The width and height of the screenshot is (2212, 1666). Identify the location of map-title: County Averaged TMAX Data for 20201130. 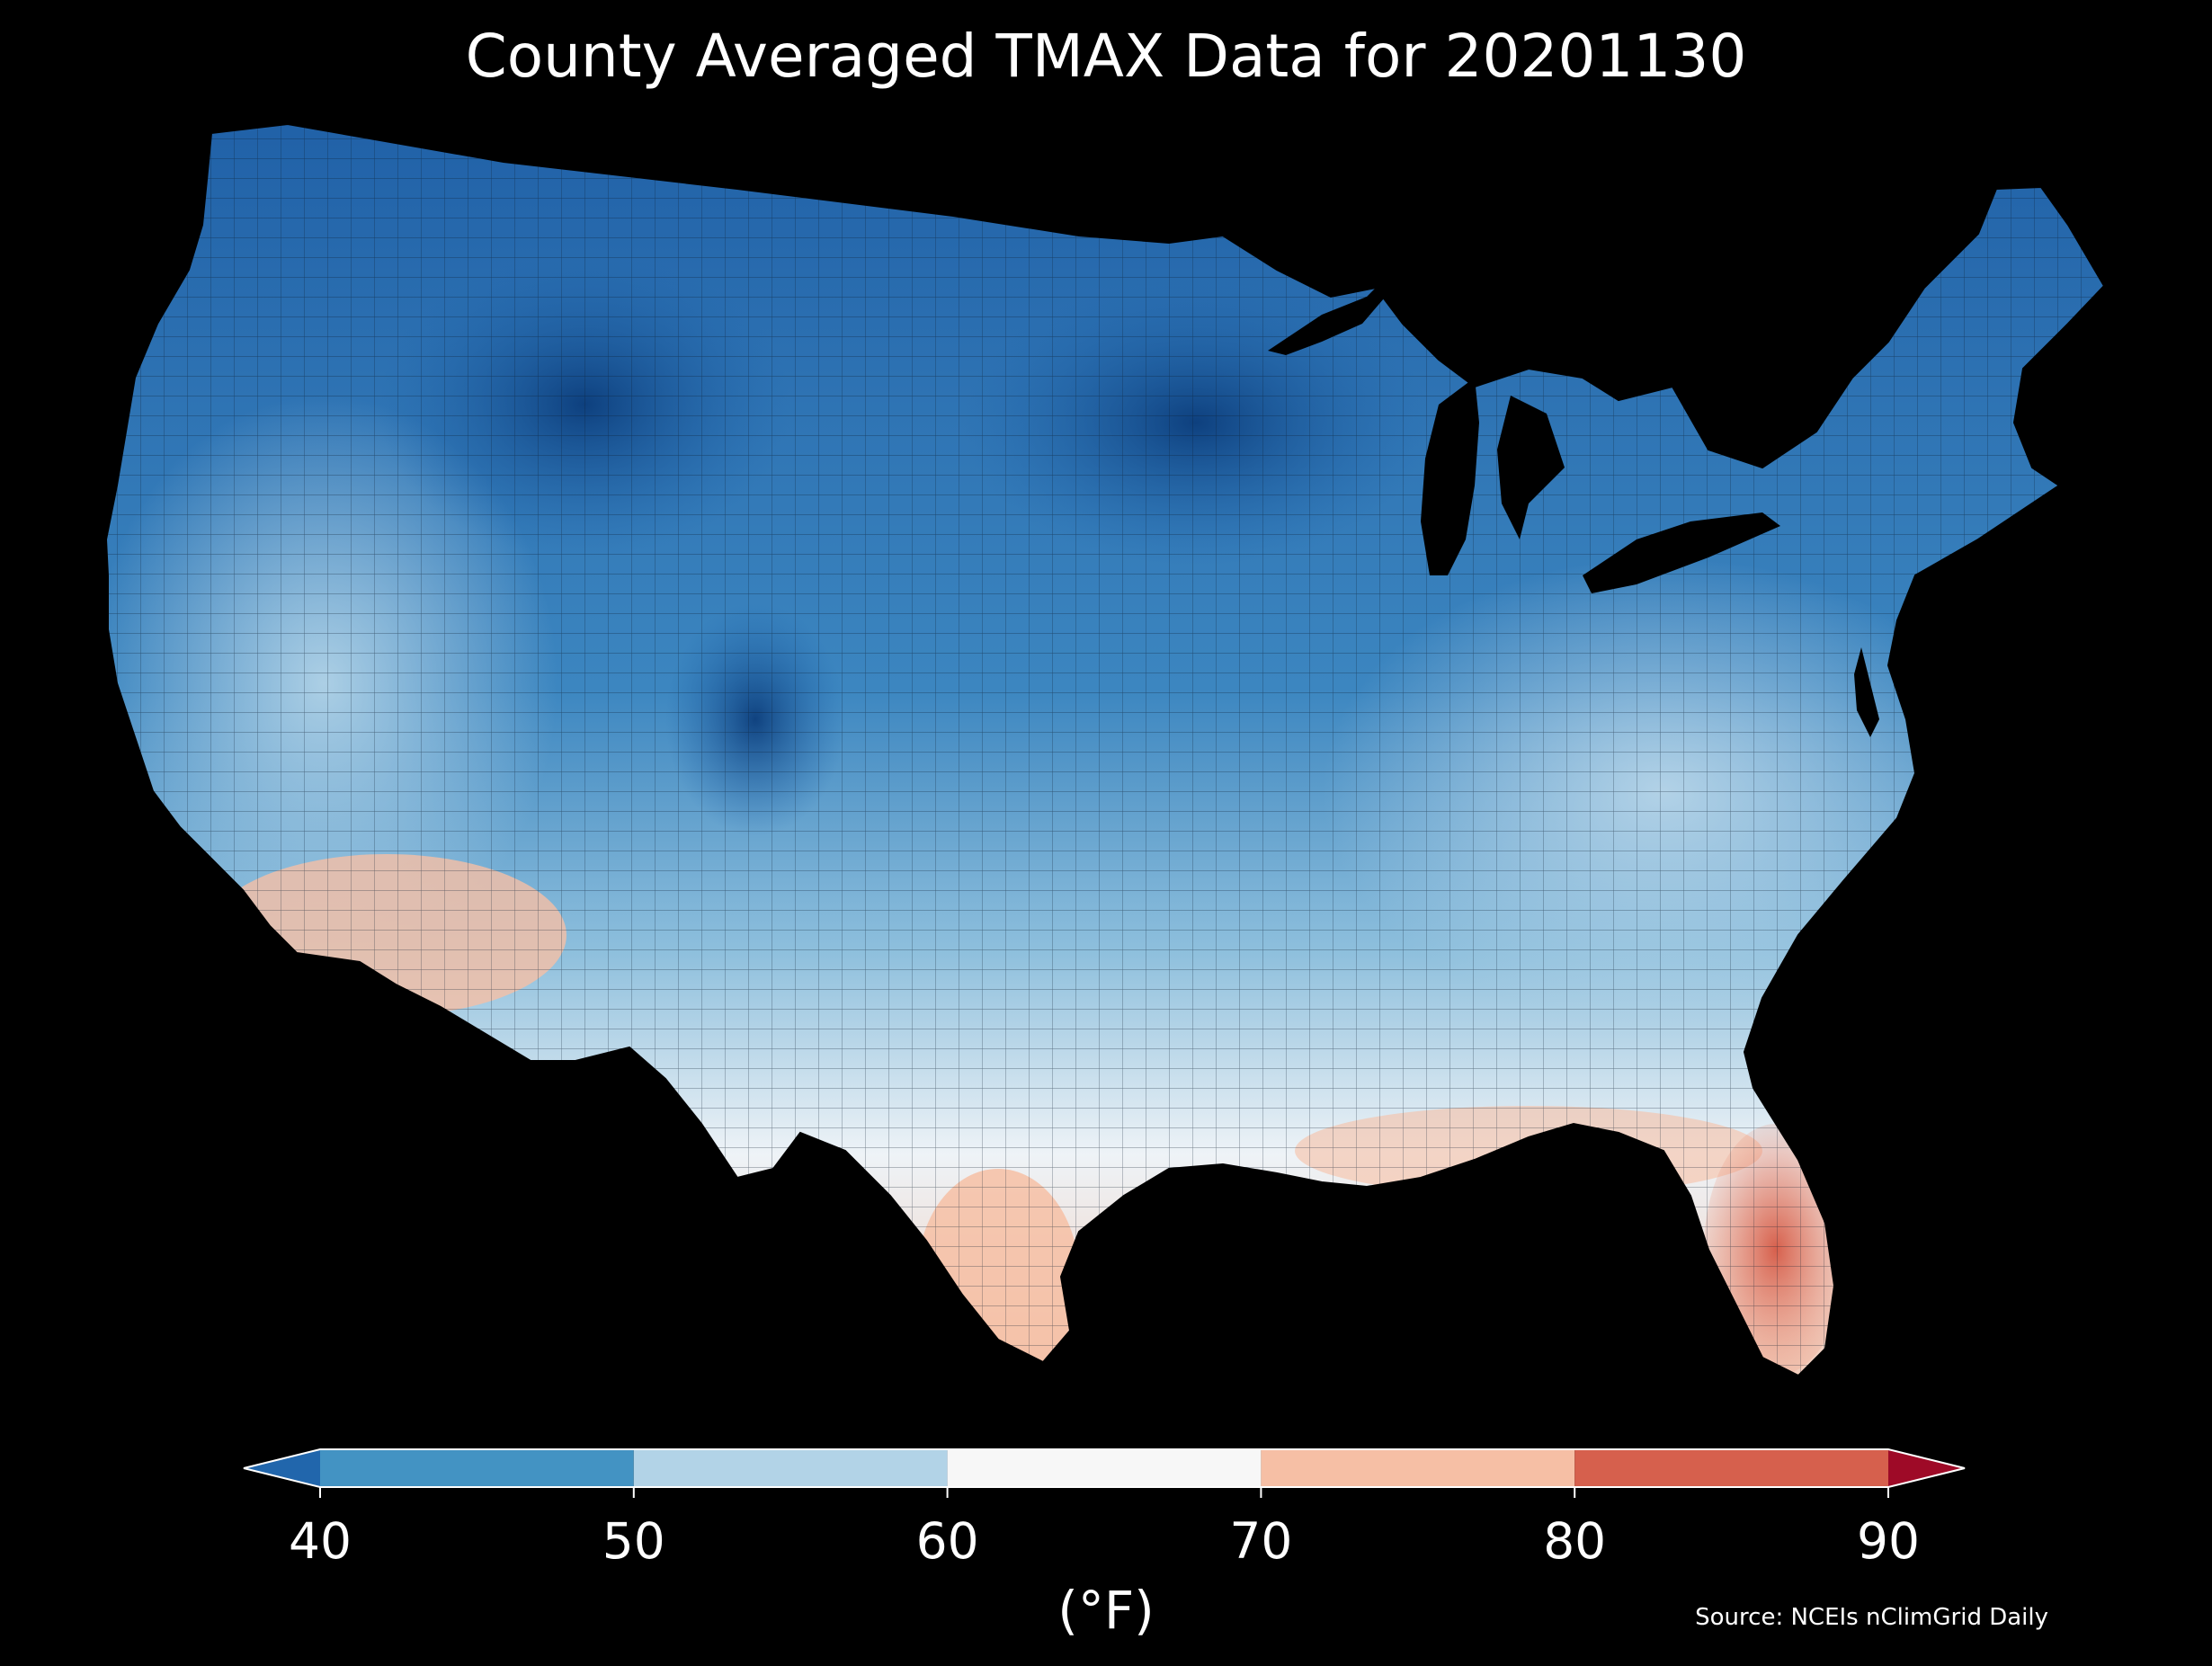
(1106, 56).